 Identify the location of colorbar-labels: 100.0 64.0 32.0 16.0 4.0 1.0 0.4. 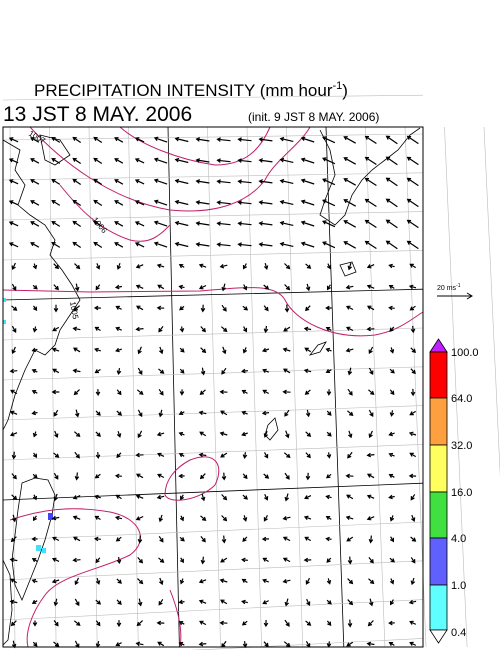
(465, 493).